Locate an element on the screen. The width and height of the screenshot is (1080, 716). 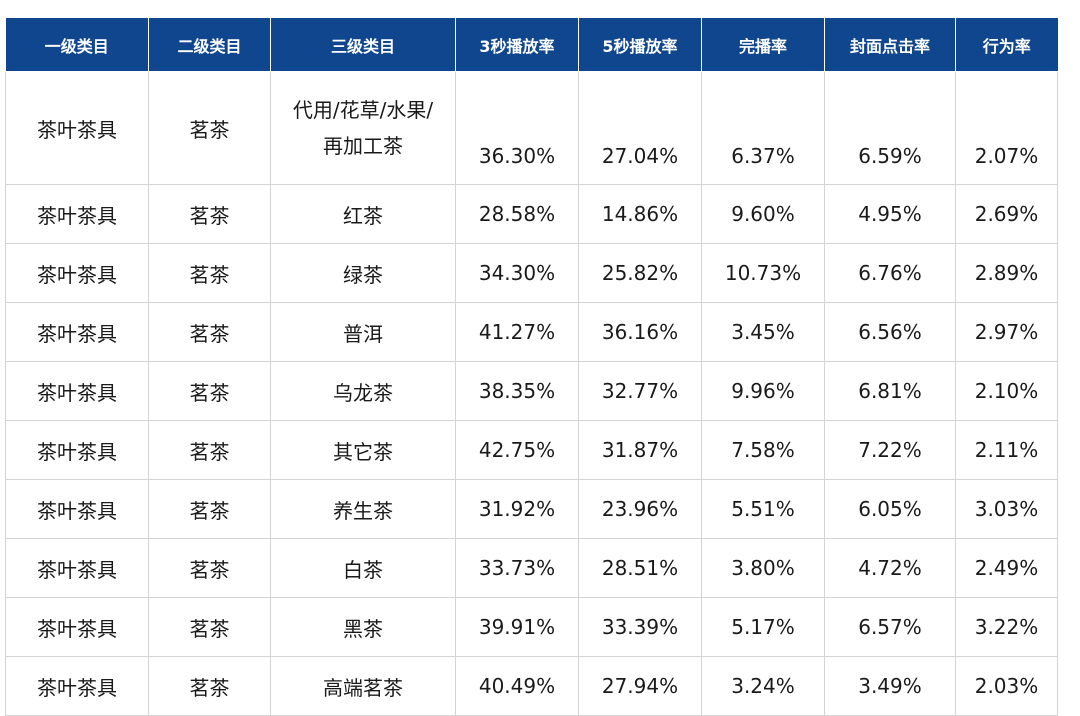
header-cover-ctr: 封面点击率 is located at coordinates (890, 45).